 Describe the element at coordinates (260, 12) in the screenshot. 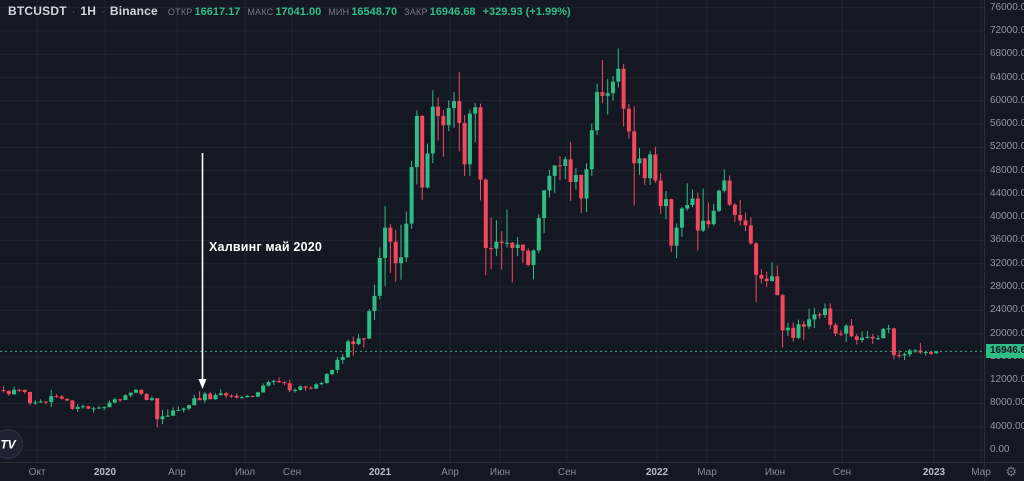

I see `high-label: МАКС` at that location.